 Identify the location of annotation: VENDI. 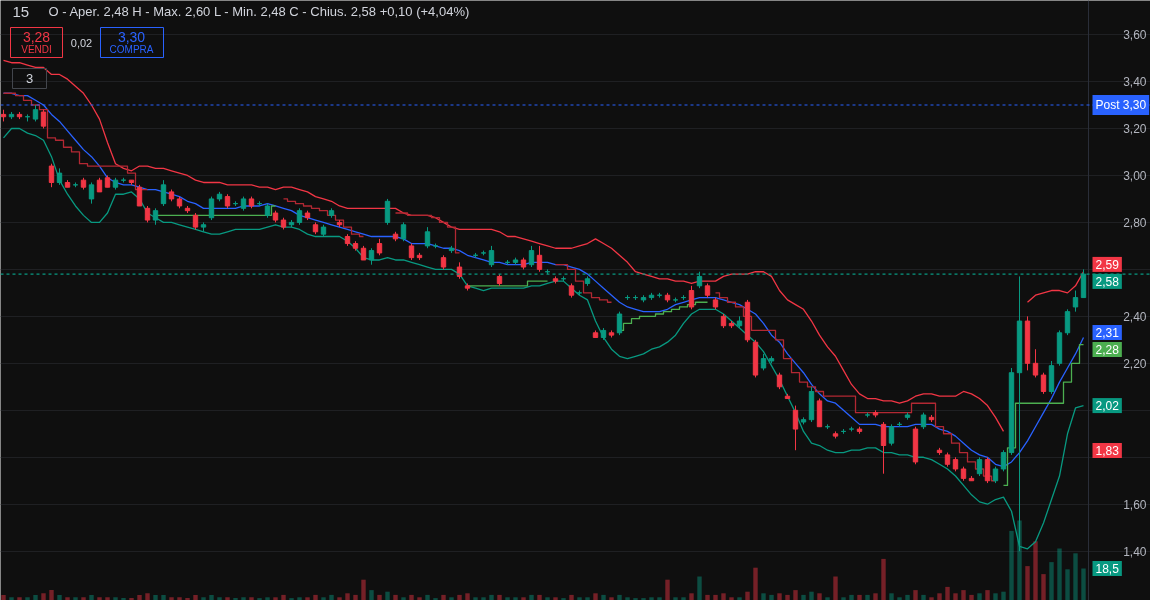
(36, 49).